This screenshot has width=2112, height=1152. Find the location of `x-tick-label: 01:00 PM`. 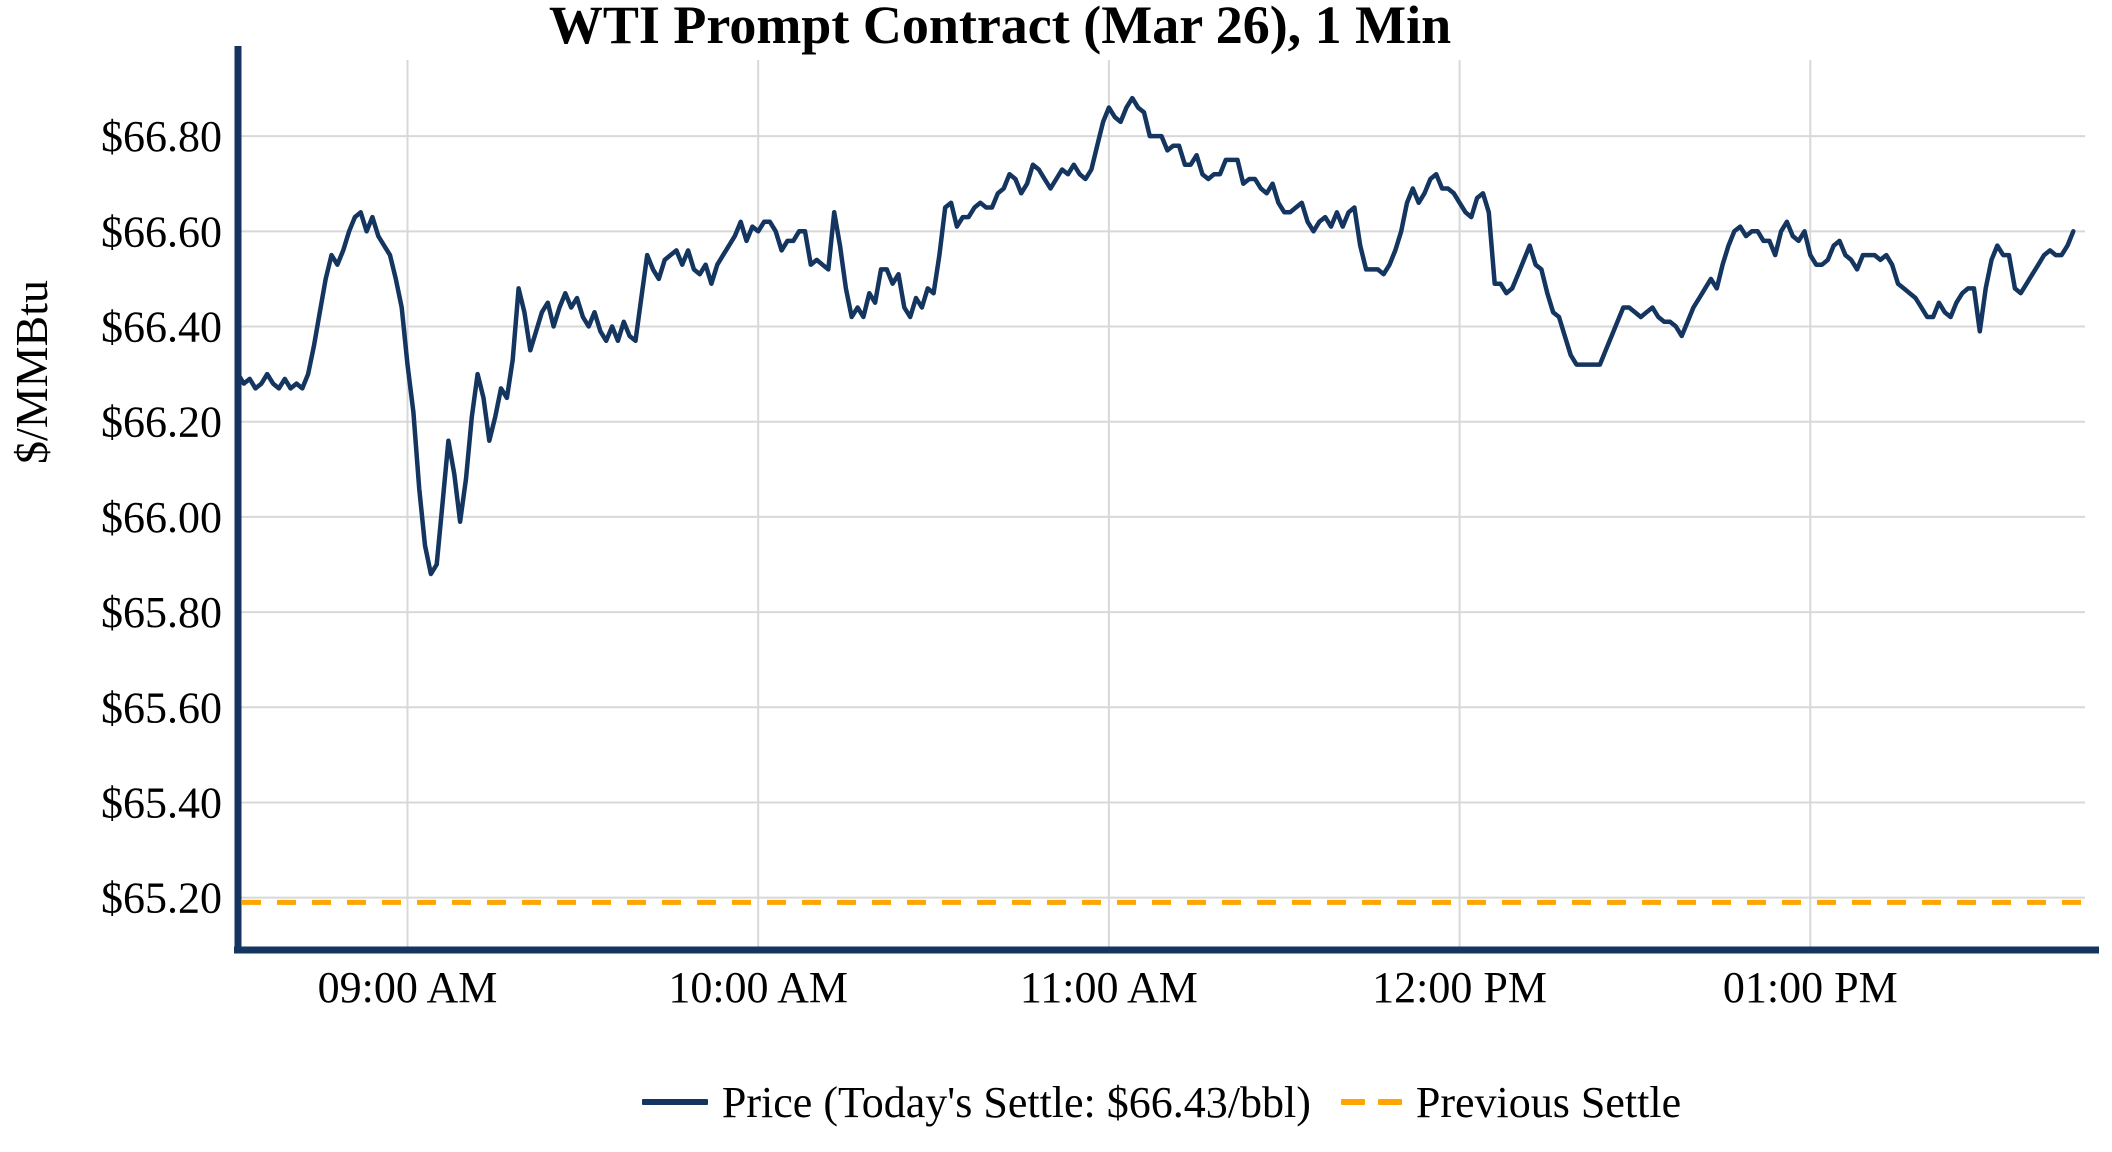

x-tick-label: 01:00 PM is located at coordinates (1810, 987).